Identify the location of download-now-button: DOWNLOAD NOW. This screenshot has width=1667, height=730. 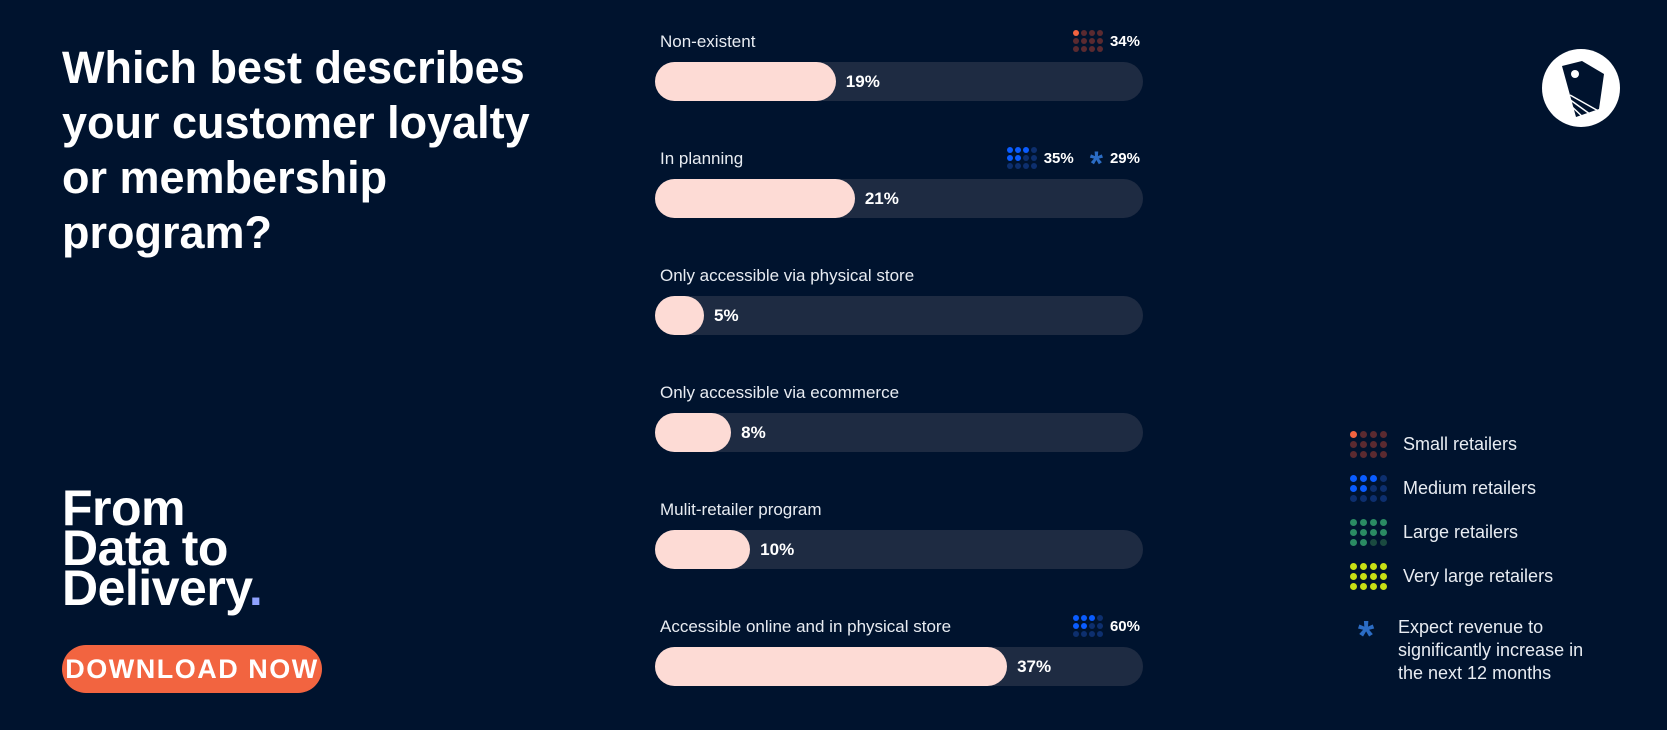
(192, 669).